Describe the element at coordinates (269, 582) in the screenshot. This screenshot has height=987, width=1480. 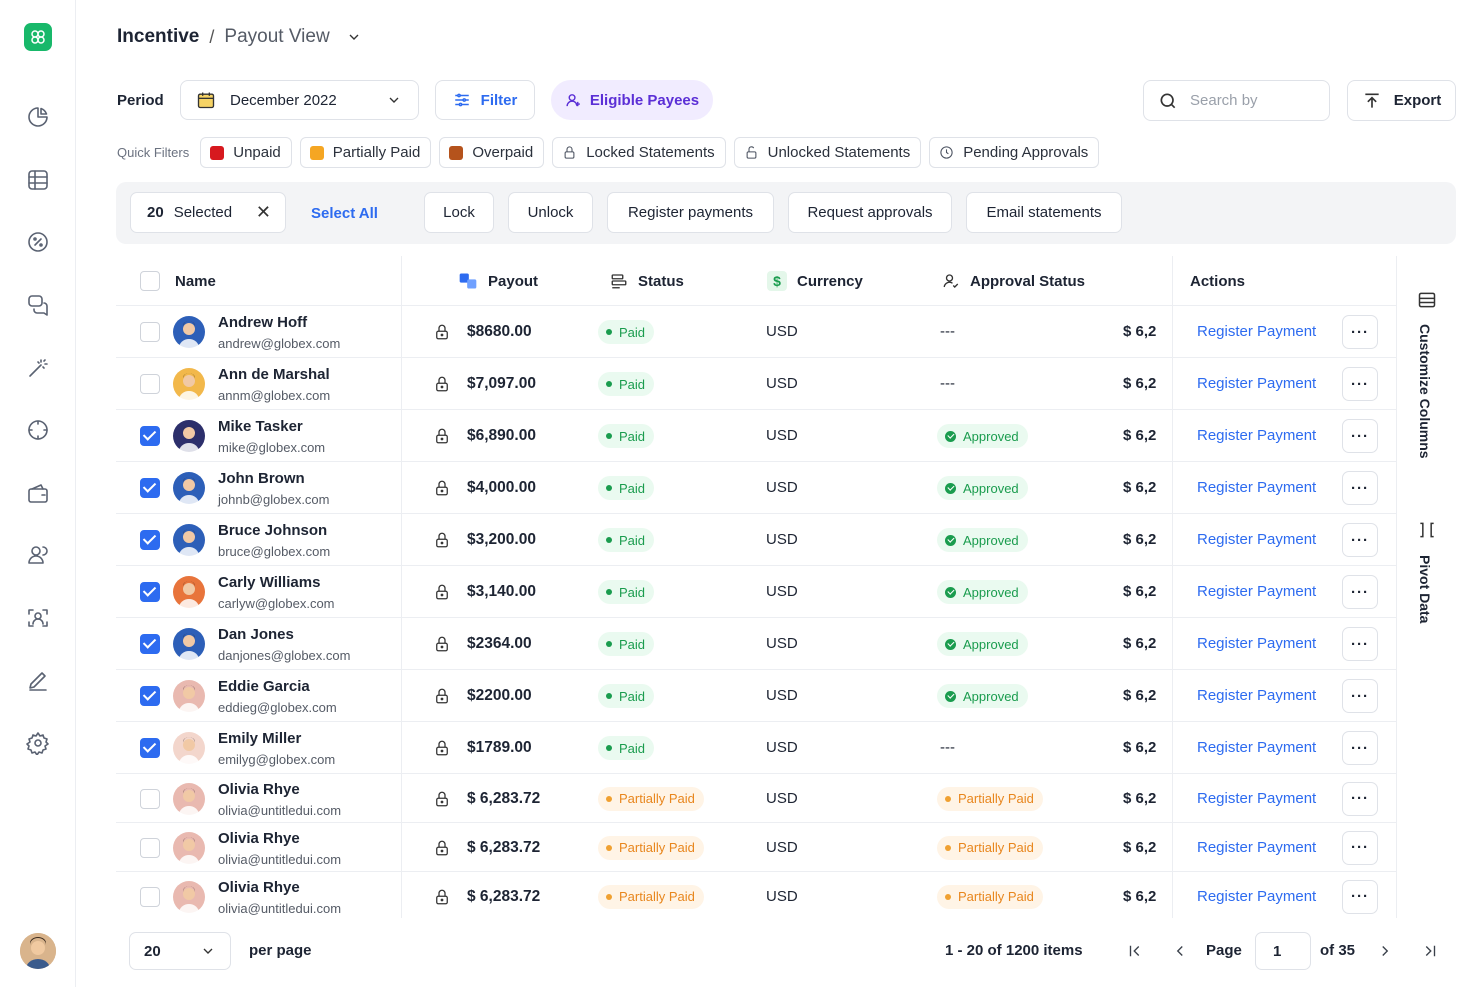
I see `payee-name: Carly Williams` at that location.